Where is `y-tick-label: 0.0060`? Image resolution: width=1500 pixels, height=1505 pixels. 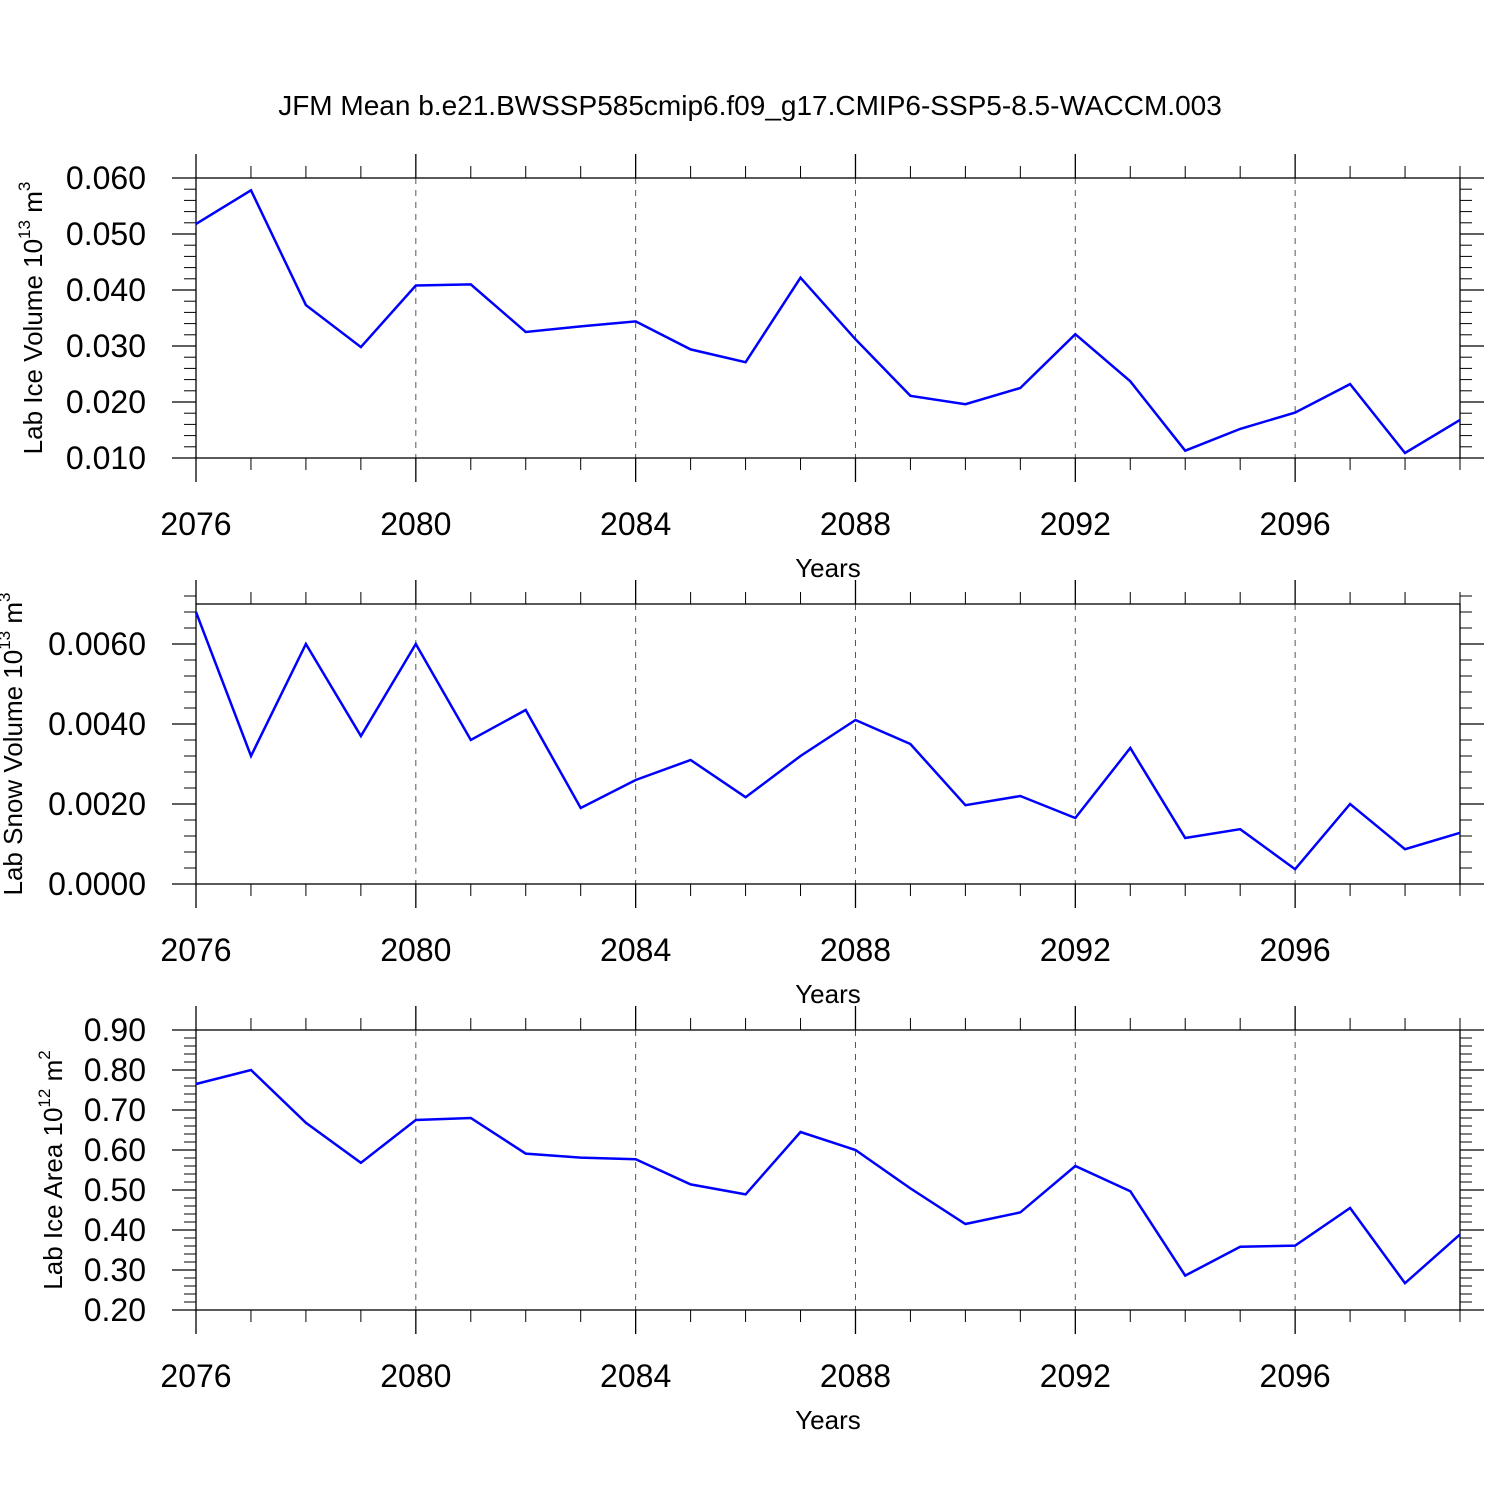 y-tick-label: 0.0060 is located at coordinates (97, 644).